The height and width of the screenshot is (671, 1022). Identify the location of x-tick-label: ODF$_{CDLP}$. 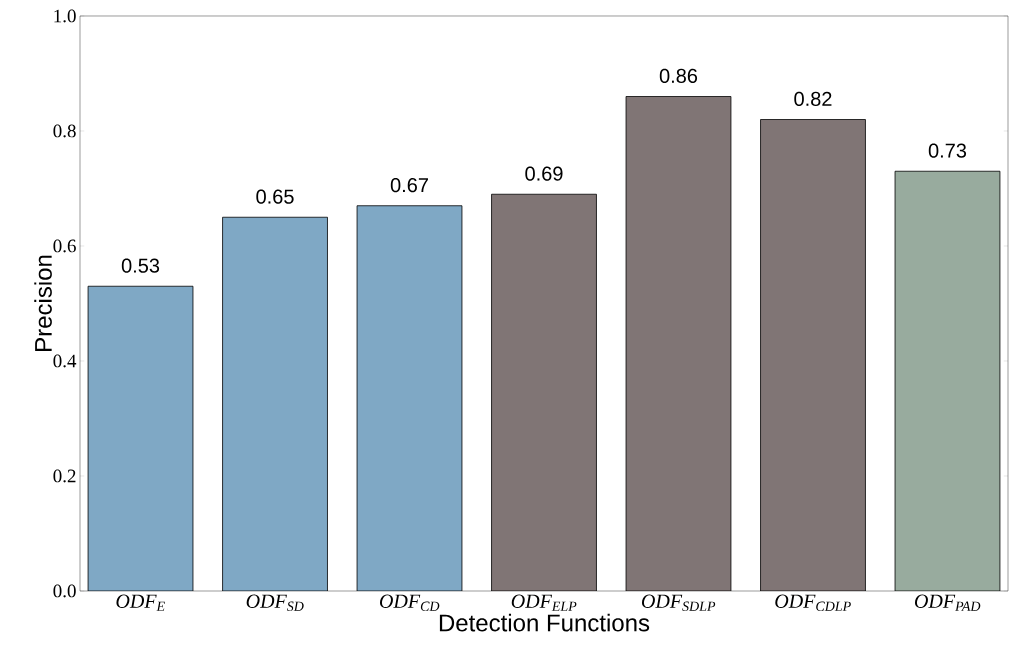
(813, 602).